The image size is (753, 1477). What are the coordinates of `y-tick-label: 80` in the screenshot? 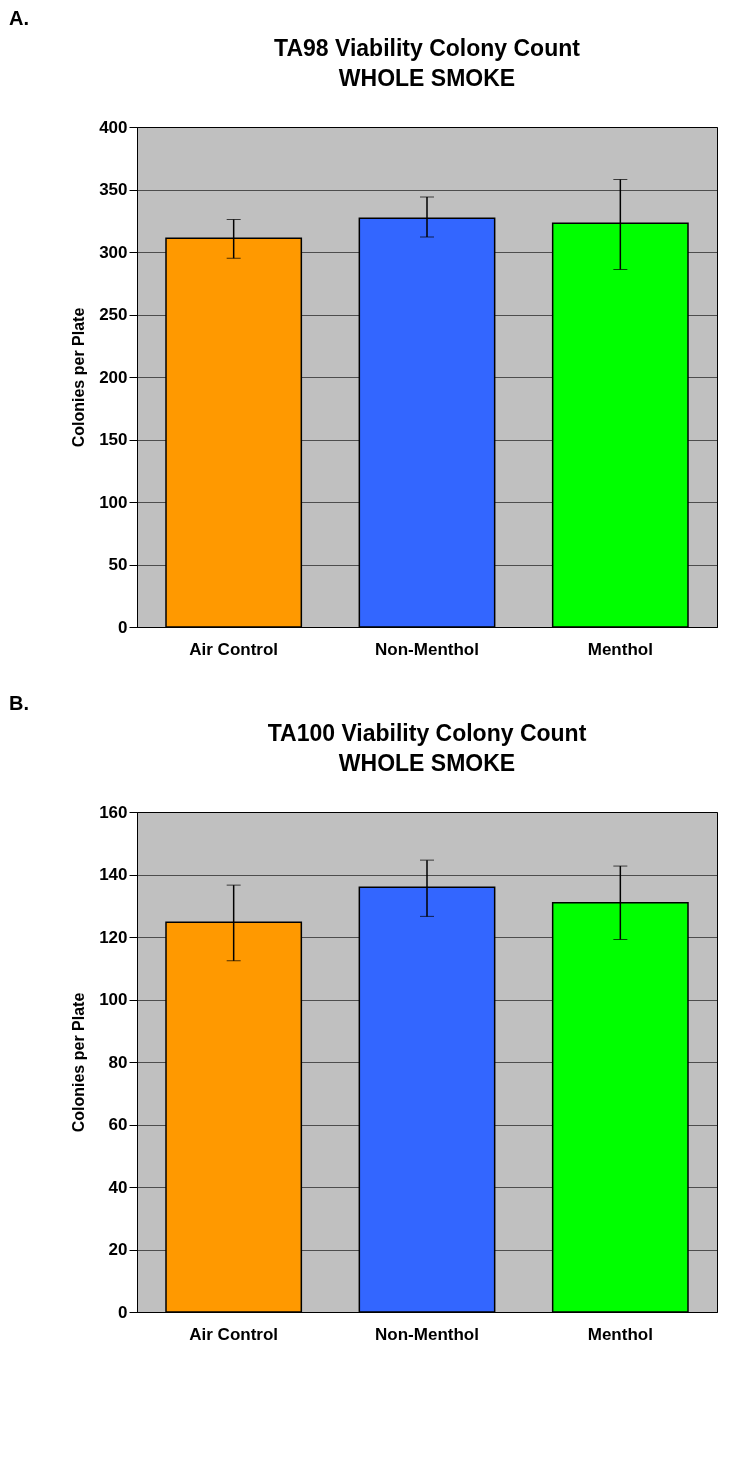 It's located at (118, 1062).